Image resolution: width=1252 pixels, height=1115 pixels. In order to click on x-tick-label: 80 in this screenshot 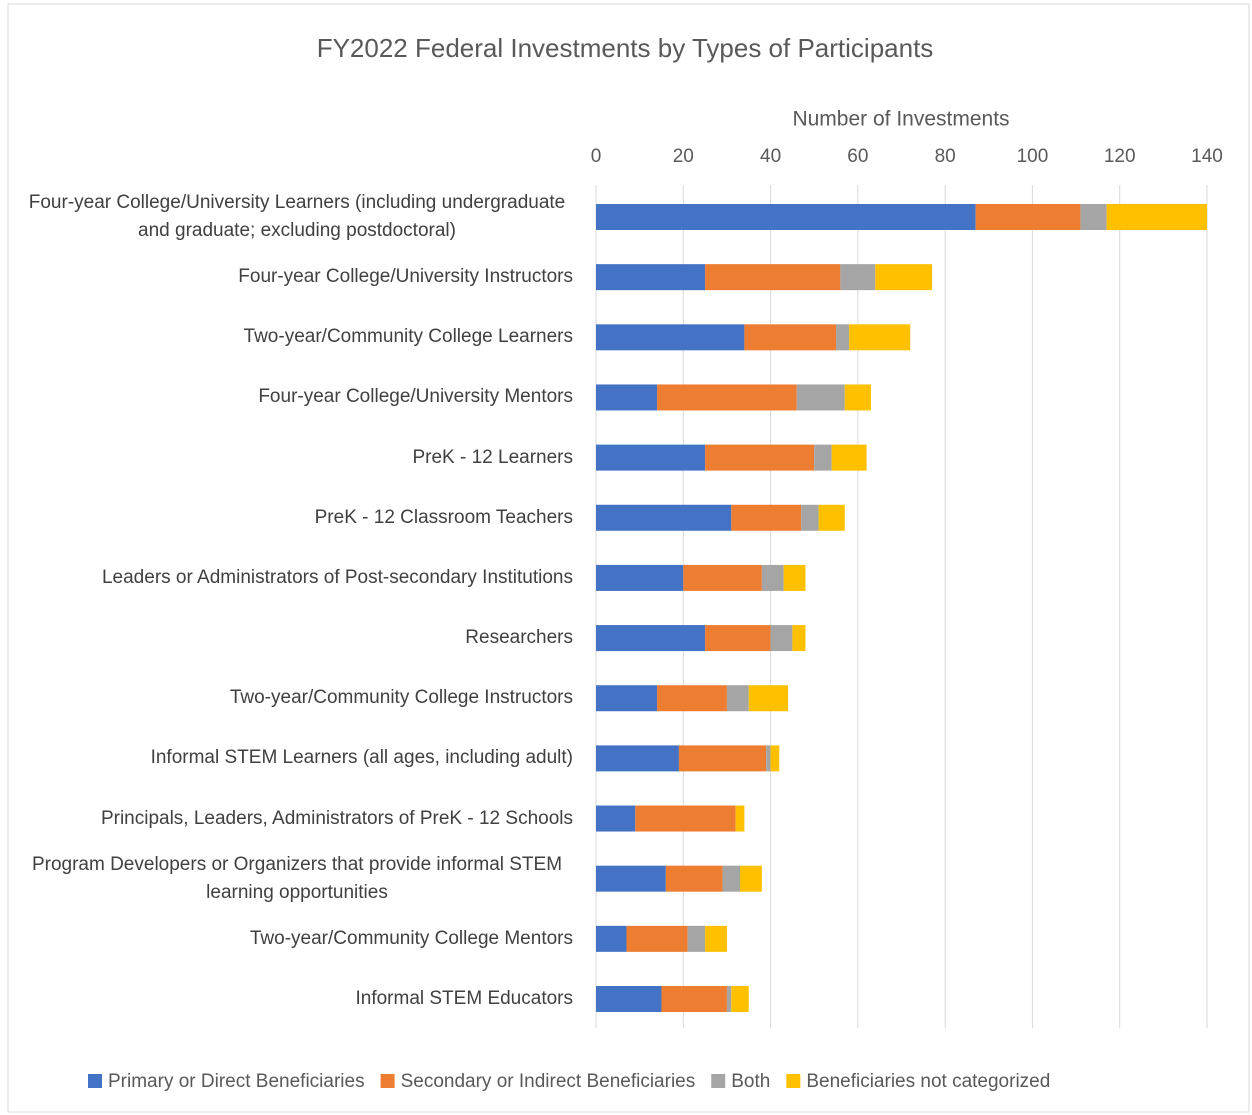, I will do `click(945, 156)`.